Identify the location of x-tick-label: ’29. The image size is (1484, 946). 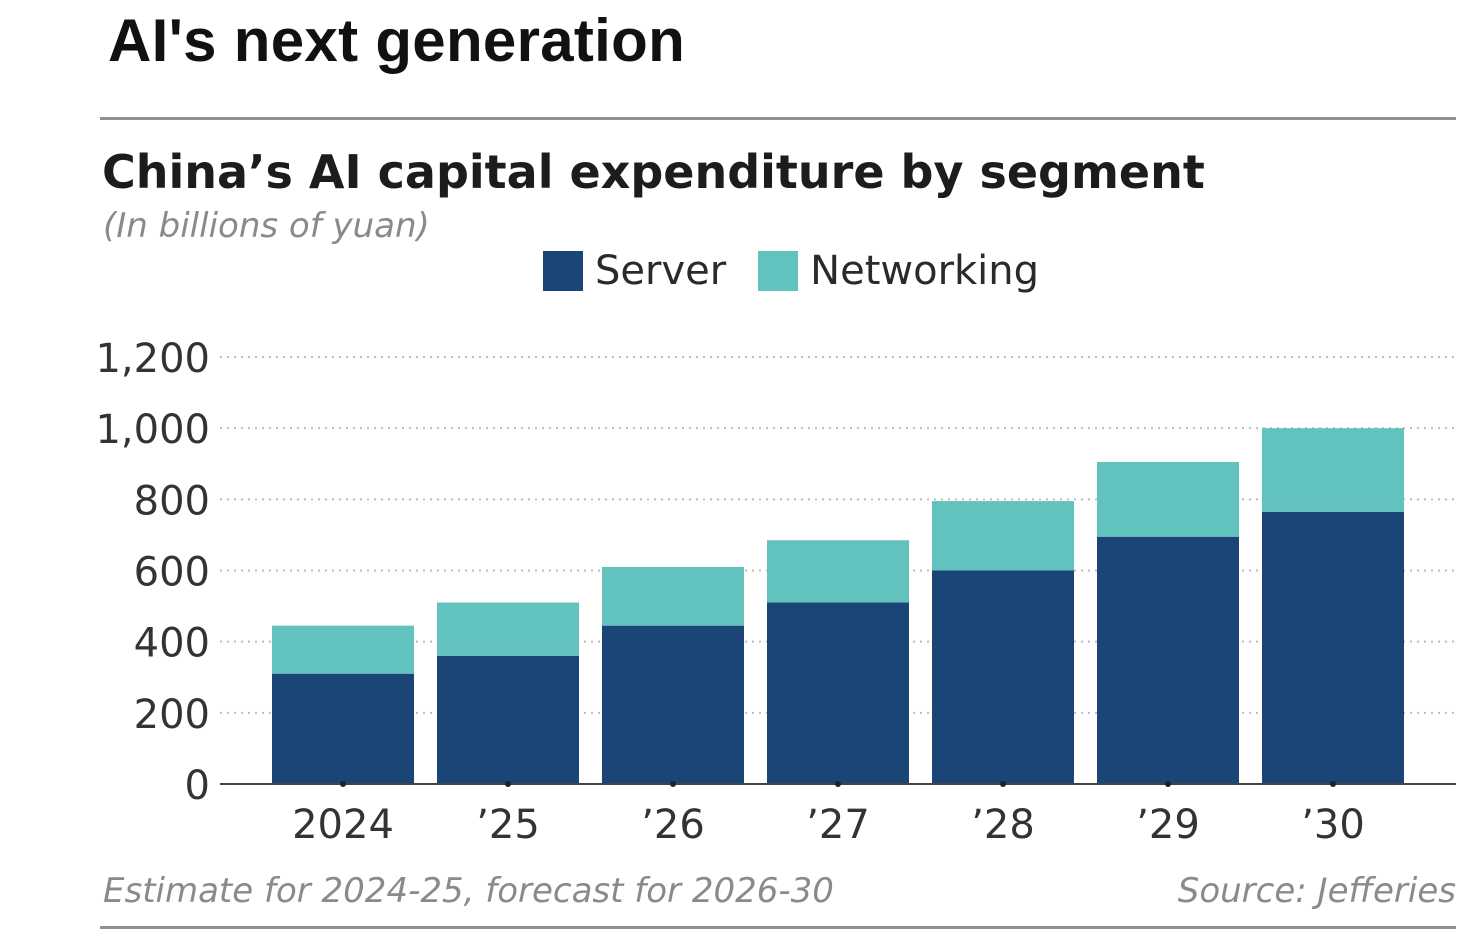
(1168, 825).